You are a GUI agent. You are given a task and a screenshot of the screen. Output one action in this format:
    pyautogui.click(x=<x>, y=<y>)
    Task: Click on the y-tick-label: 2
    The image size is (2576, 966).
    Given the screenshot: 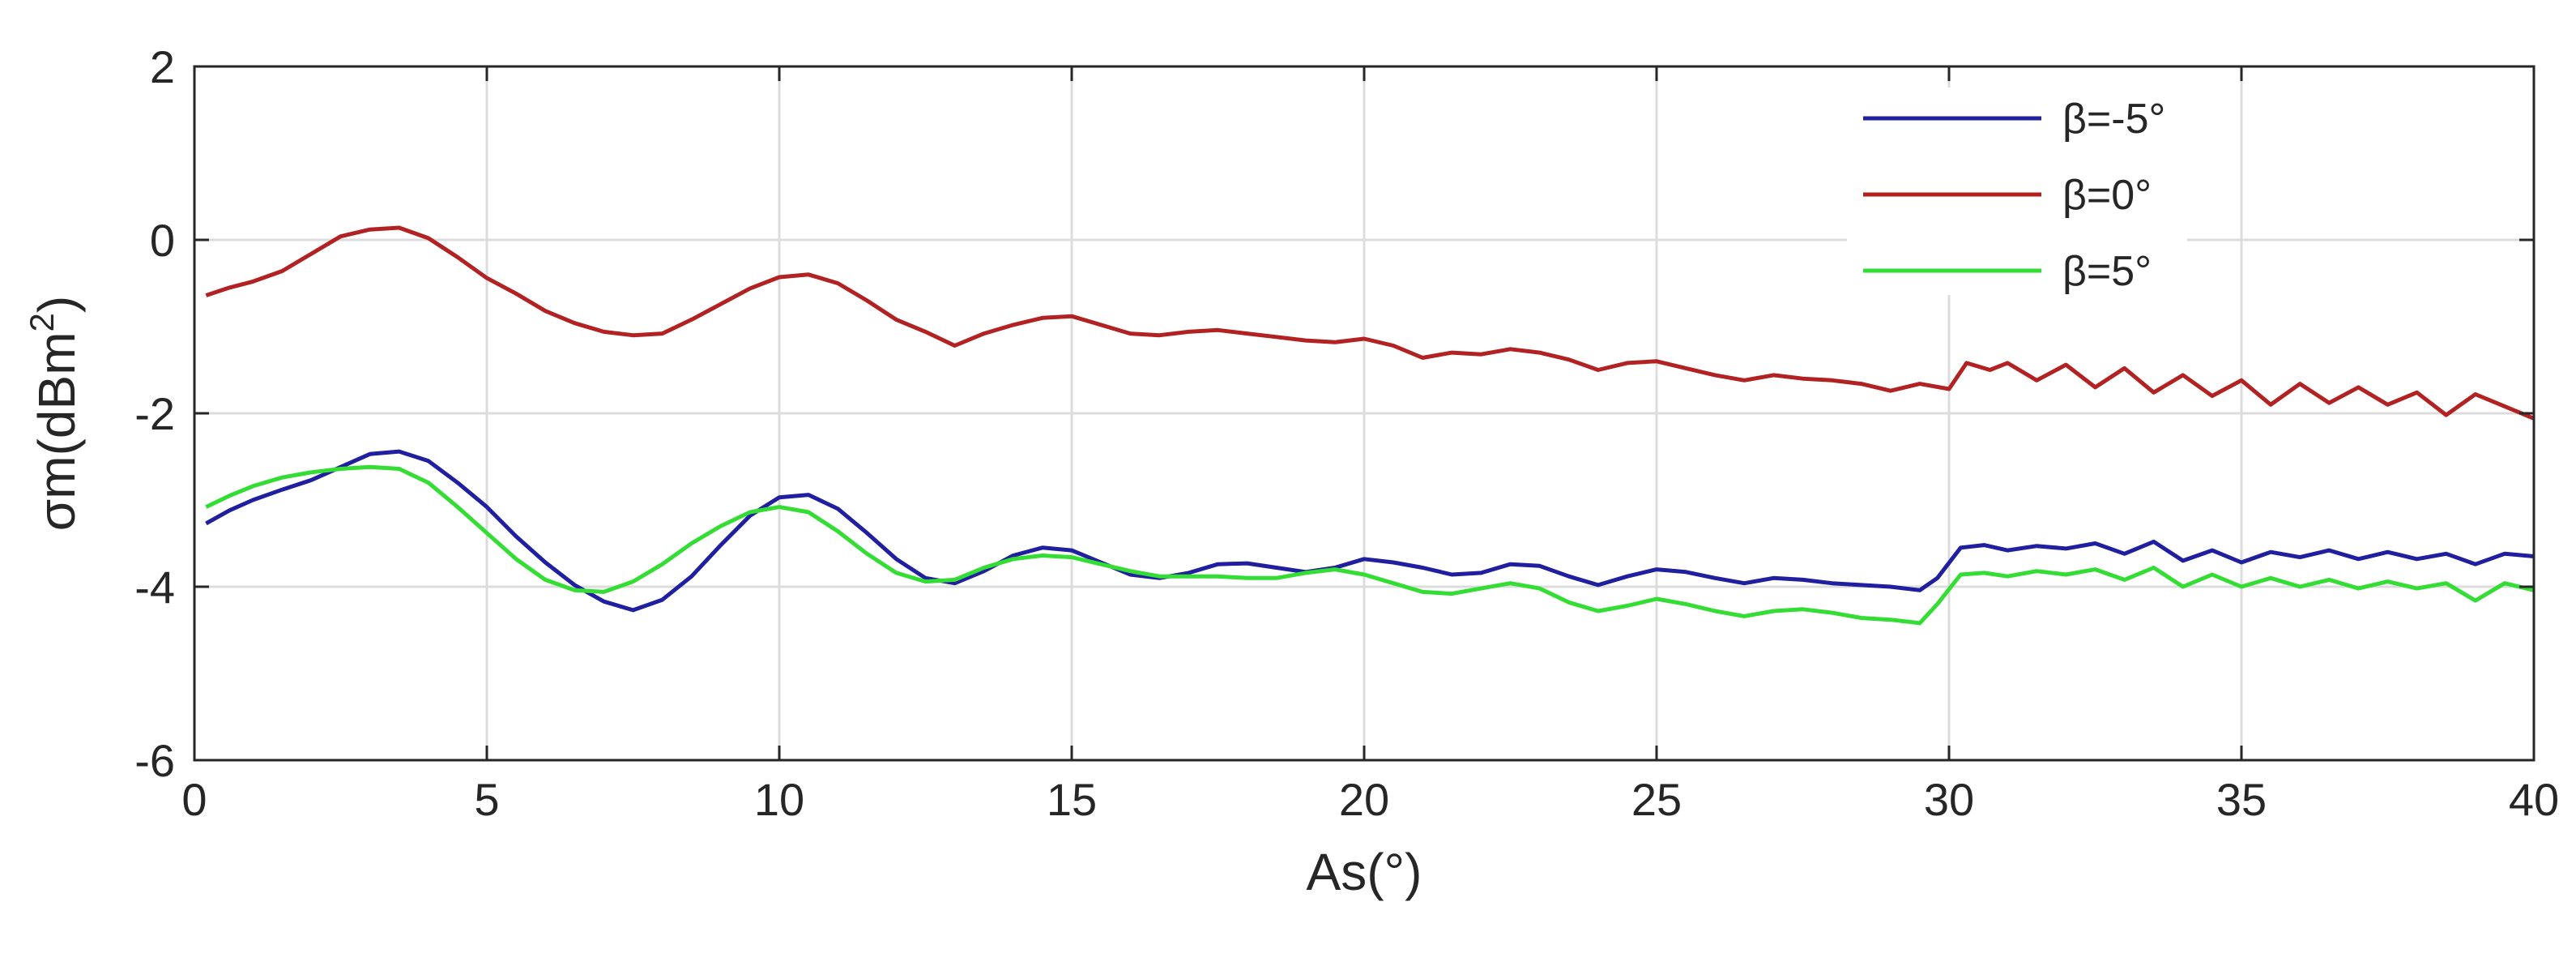 What is the action you would take?
    pyautogui.click(x=163, y=66)
    